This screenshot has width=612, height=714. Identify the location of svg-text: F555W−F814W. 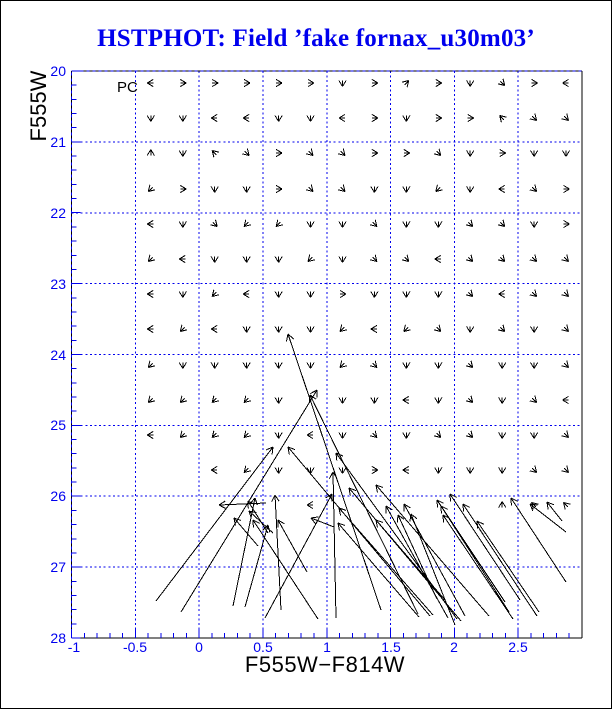
(325, 664).